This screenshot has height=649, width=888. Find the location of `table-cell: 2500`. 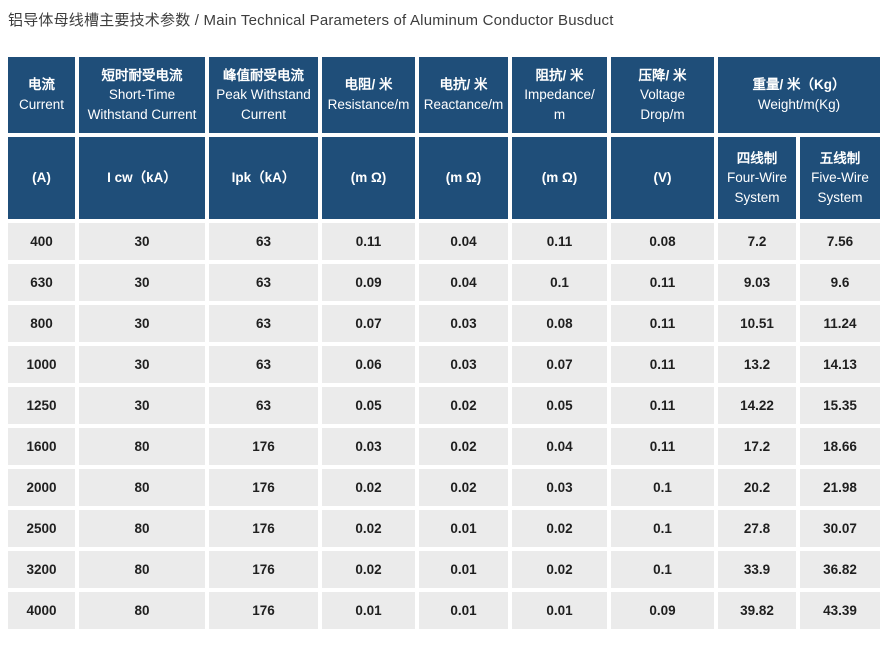

table-cell: 2500 is located at coordinates (41, 528).